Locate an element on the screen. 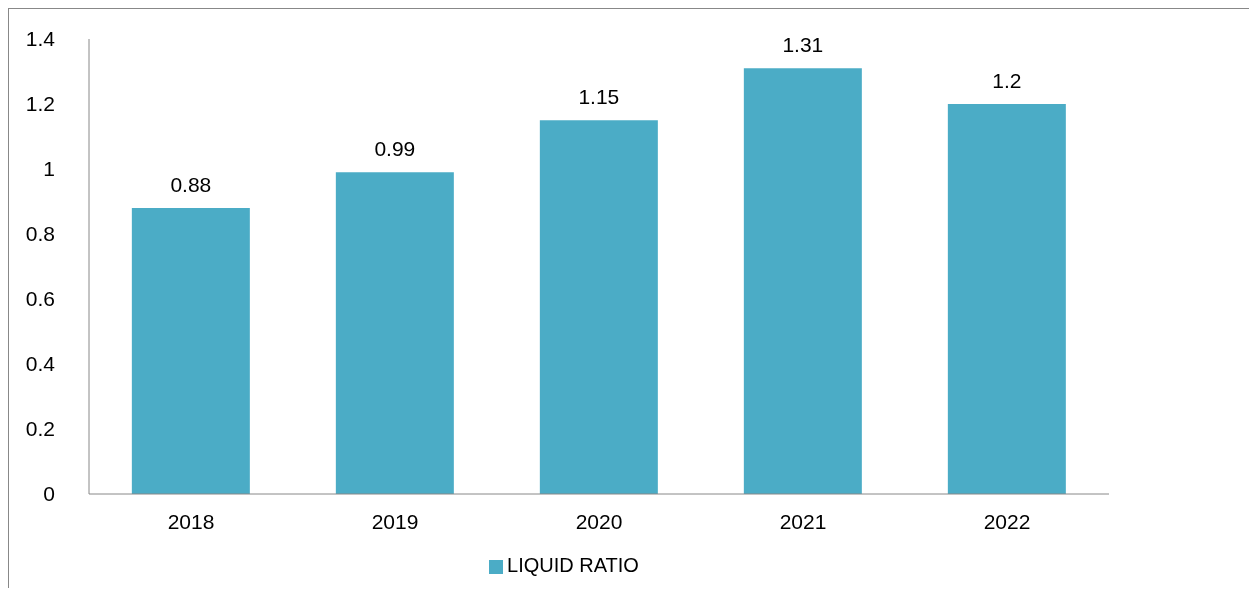 This screenshot has height=590, width=1257. y-tick-label: 0.6 is located at coordinates (40, 299).